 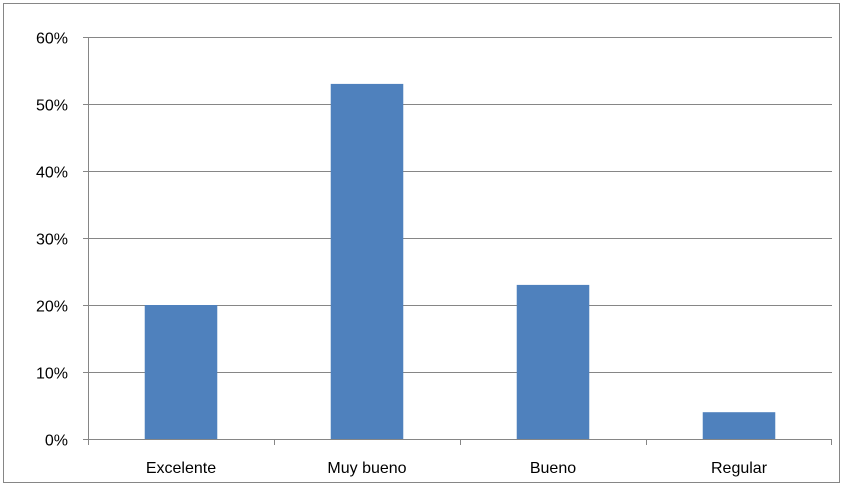 I want to click on y-tick-label: 30%, so click(x=52, y=240).